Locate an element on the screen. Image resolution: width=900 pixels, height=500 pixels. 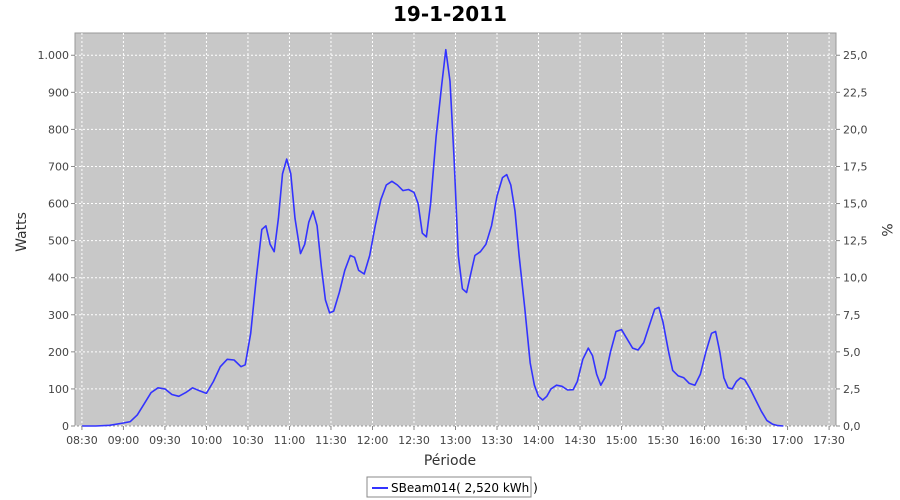
x-tick-label: 13:30 is located at coordinates (497, 440).